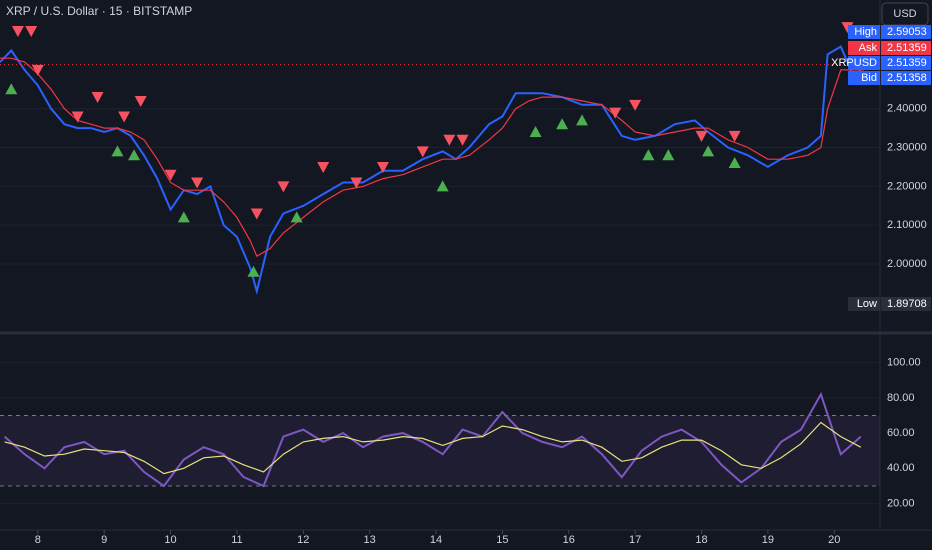 The image size is (932, 550). Describe the element at coordinates (370, 540) in the screenshot. I see `x-tick-label: 13` at that location.